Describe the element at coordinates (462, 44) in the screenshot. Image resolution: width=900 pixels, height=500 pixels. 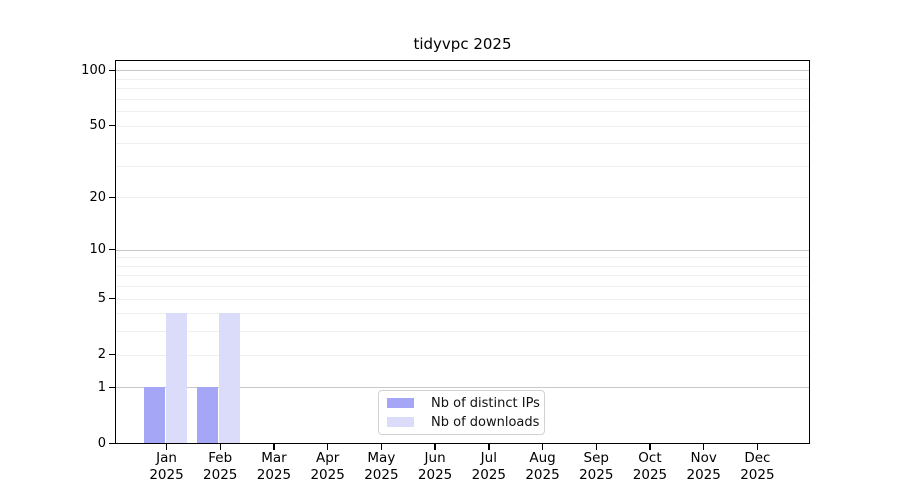
I see `chart-title: tidyvpc 2025` at that location.